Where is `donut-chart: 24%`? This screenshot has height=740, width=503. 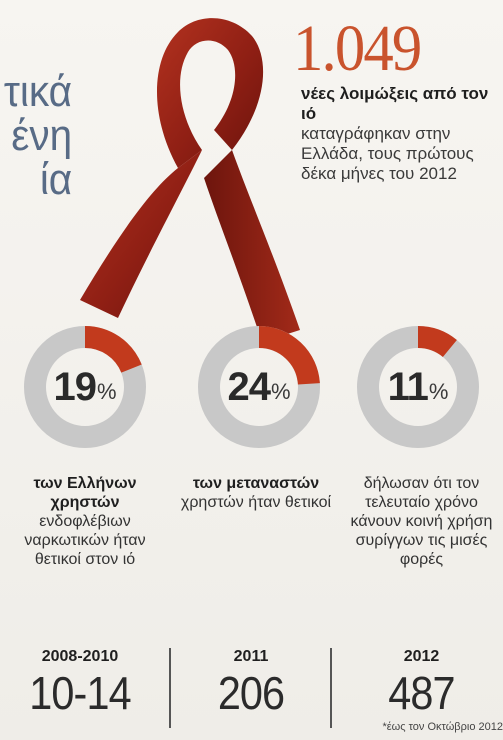
donut-chart: 24% is located at coordinates (259, 387).